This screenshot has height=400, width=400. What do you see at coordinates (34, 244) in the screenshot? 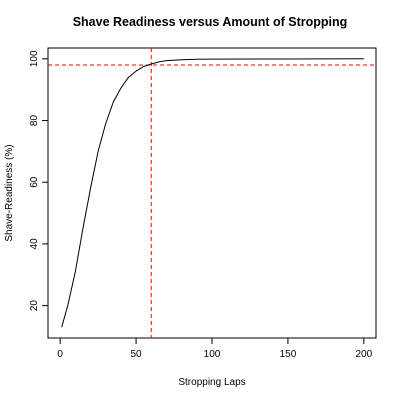
I see `y-tick-label: 40` at bounding box center [34, 244].